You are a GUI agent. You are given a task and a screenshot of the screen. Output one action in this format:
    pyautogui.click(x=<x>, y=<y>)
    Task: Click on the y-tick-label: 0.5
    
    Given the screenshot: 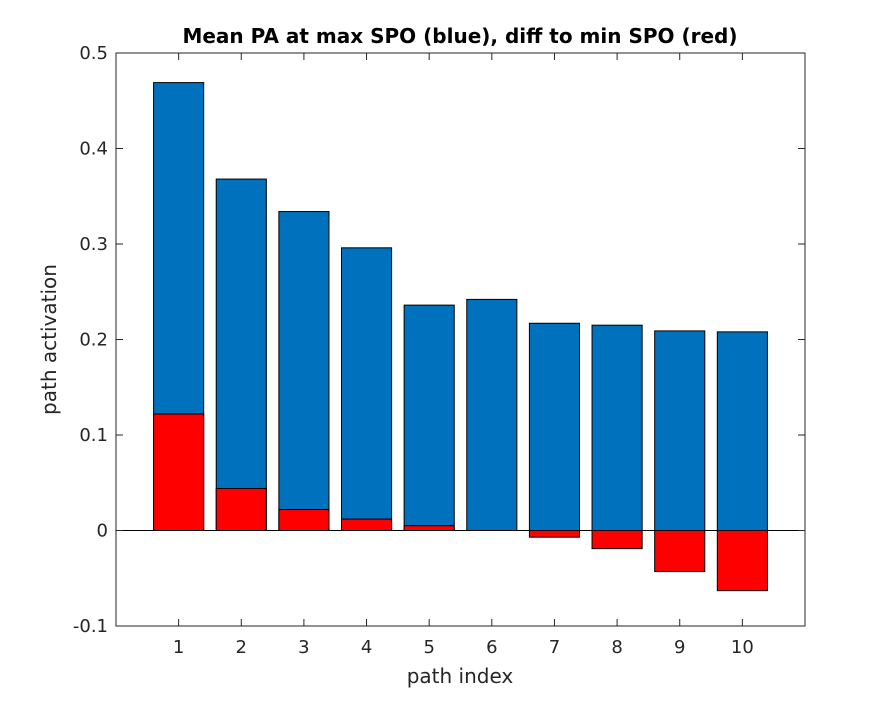 What is the action you would take?
    pyautogui.click(x=93, y=53)
    